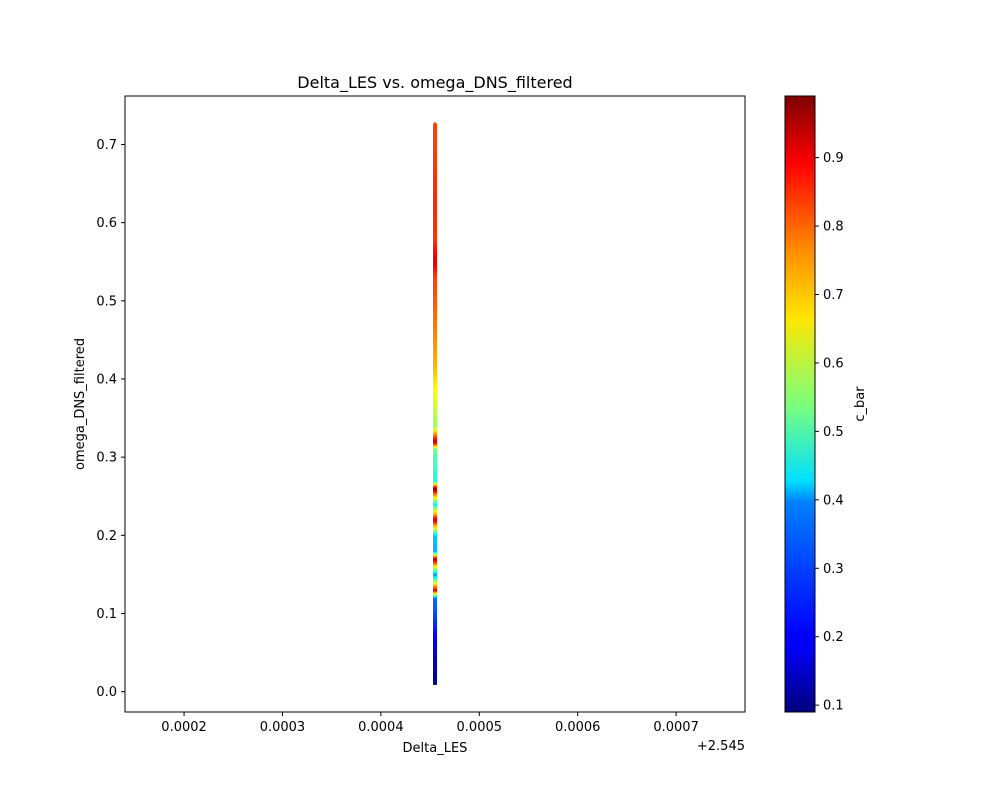 Image resolution: width=1000 pixels, height=800 pixels. What do you see at coordinates (480, 727) in the screenshot?
I see `x-tick-label: 0.0005` at bounding box center [480, 727].